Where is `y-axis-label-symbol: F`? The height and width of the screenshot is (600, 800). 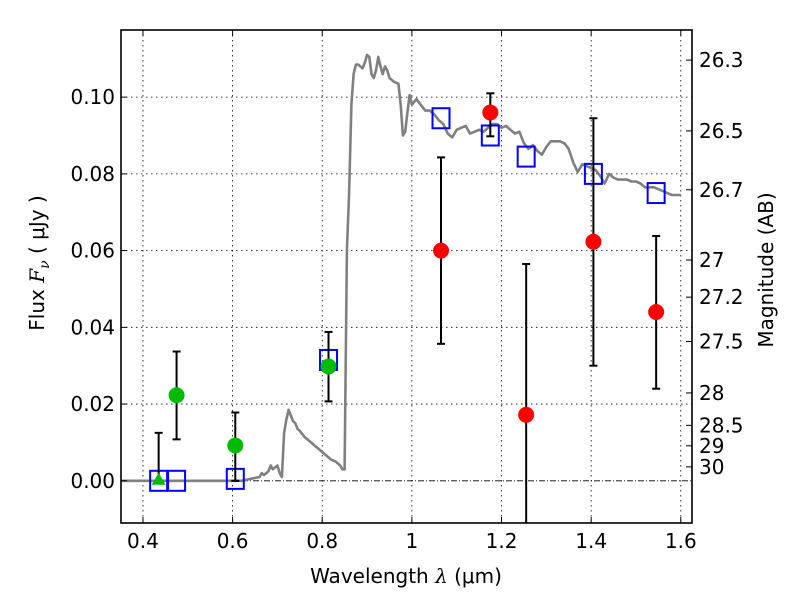
y-axis-label-symbol: F is located at coordinates (37, 276).